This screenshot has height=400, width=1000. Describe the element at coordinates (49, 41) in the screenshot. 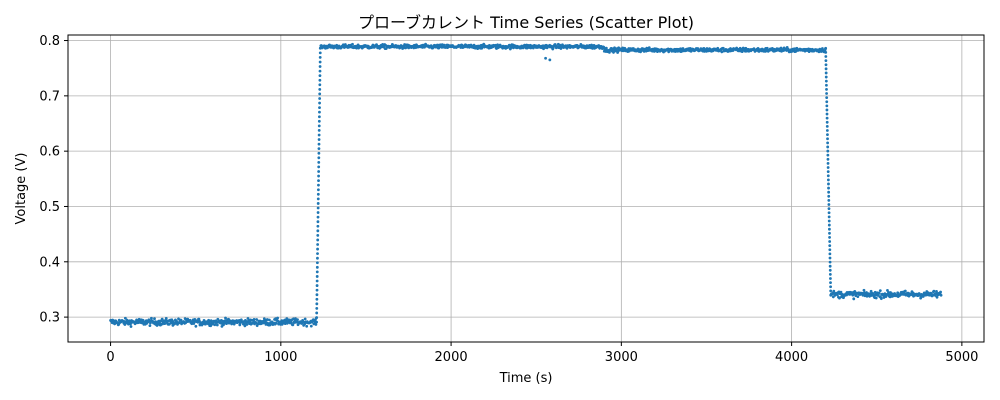

I see `y-tick-label: 0.8` at that location.